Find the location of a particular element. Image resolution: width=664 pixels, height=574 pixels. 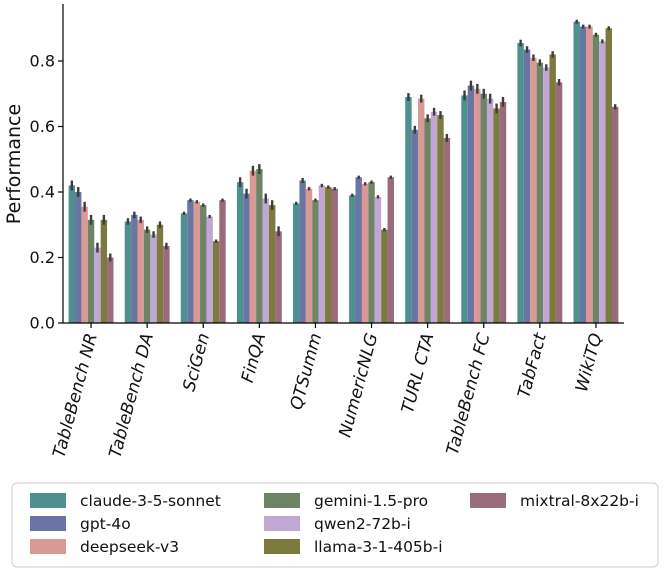

bar-deepseek-v3-qtsumm is located at coordinates (309, 255).